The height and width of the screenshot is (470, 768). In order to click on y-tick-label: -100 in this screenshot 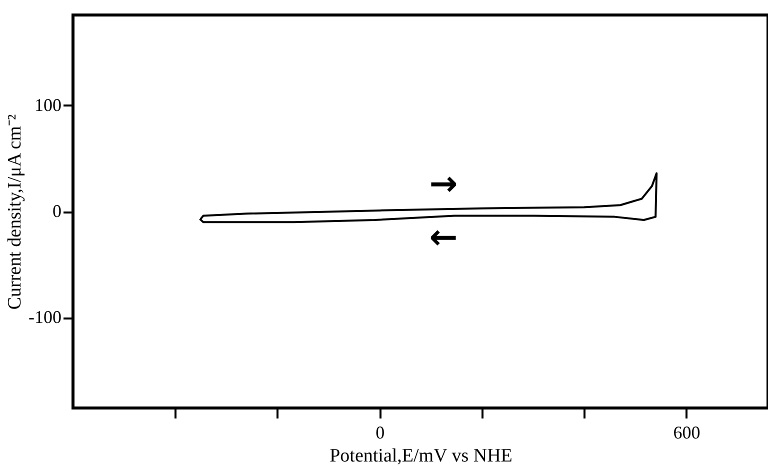, I will do `click(45, 317)`.